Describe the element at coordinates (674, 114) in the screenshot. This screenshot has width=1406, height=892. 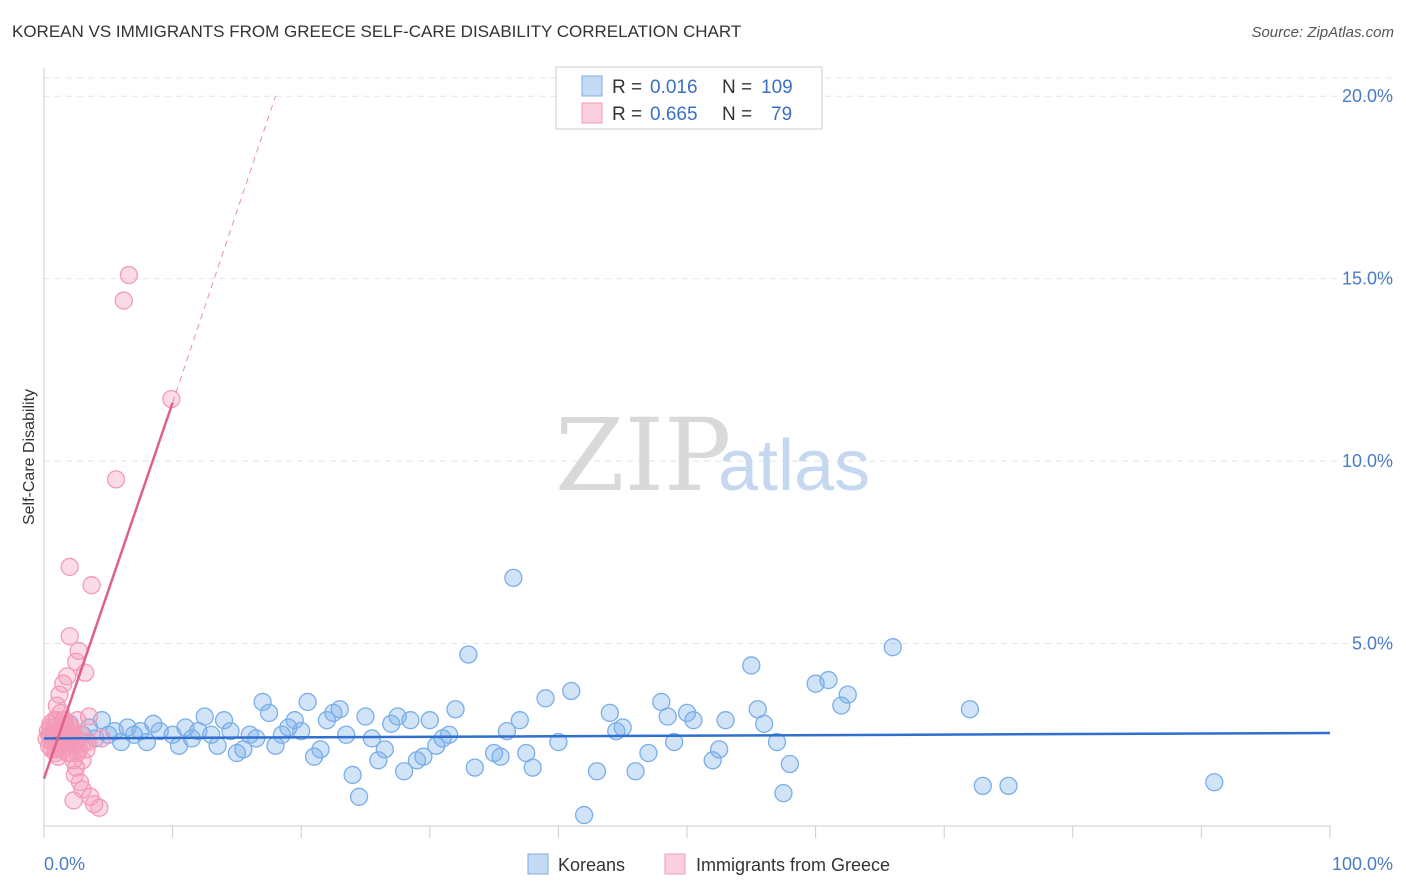
I see `legend-r-value-greece: 0.665` at that location.